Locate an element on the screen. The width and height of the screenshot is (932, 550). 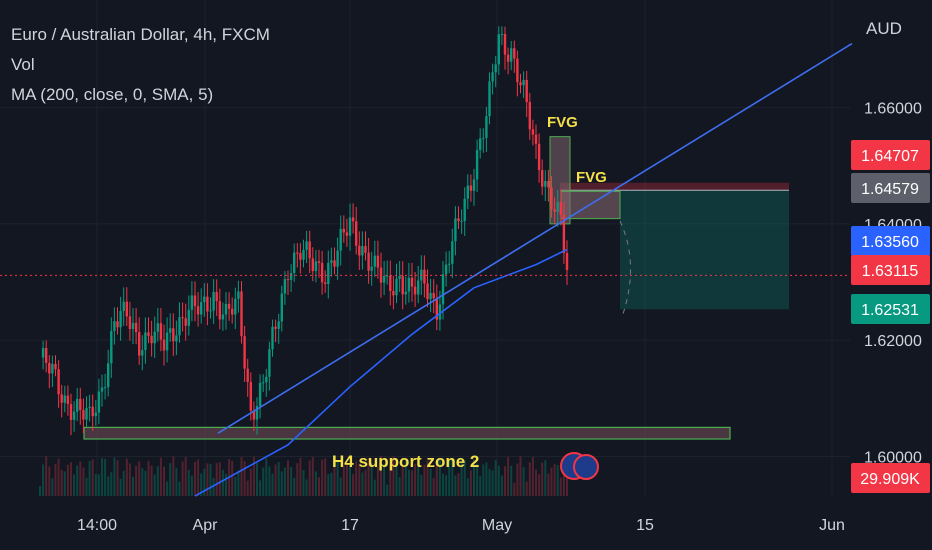
time-tick-label: May is located at coordinates (497, 525).